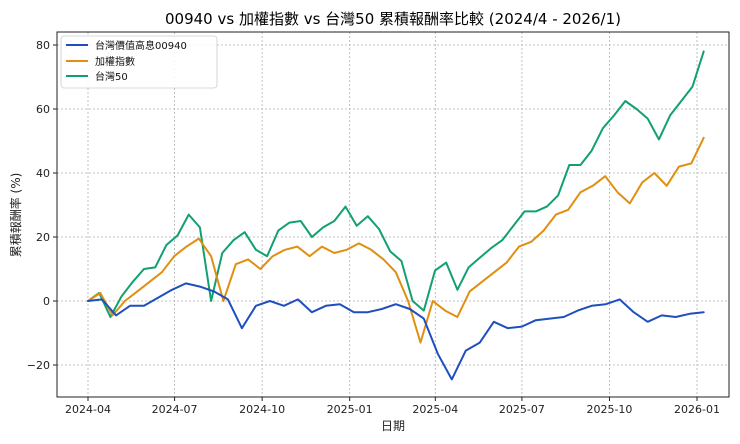 The image size is (740, 444). I want to click on x-tick-label: 2025-04, so click(435, 409).